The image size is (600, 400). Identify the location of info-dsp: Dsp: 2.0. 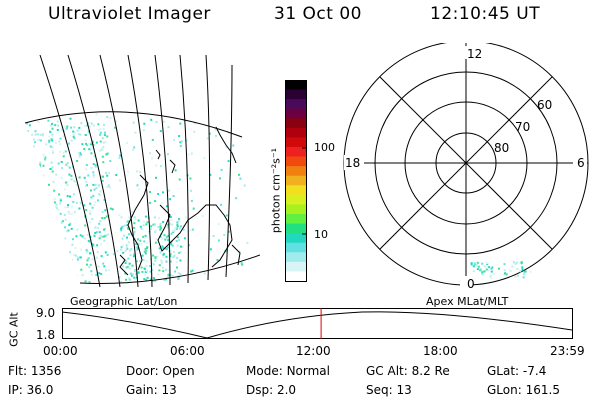
(271, 390).